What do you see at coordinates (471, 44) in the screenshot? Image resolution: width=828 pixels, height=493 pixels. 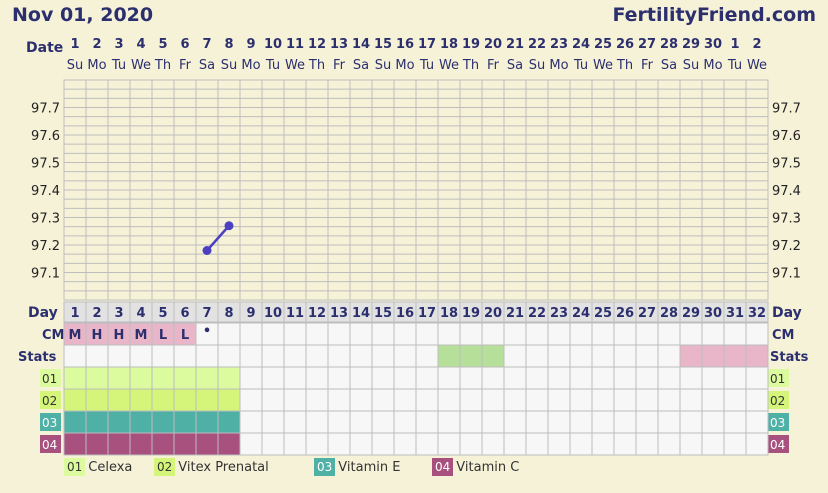 I see `date-label: 19` at bounding box center [471, 44].